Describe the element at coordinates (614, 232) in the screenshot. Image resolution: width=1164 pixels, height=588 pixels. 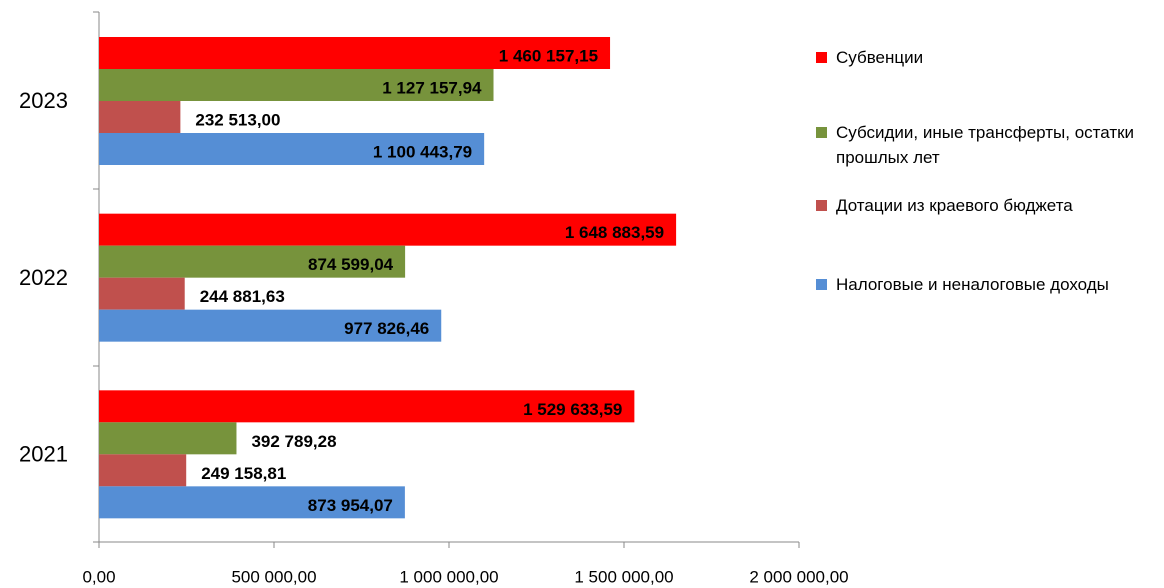
I see `data-label: 1 648 883,59` at that location.